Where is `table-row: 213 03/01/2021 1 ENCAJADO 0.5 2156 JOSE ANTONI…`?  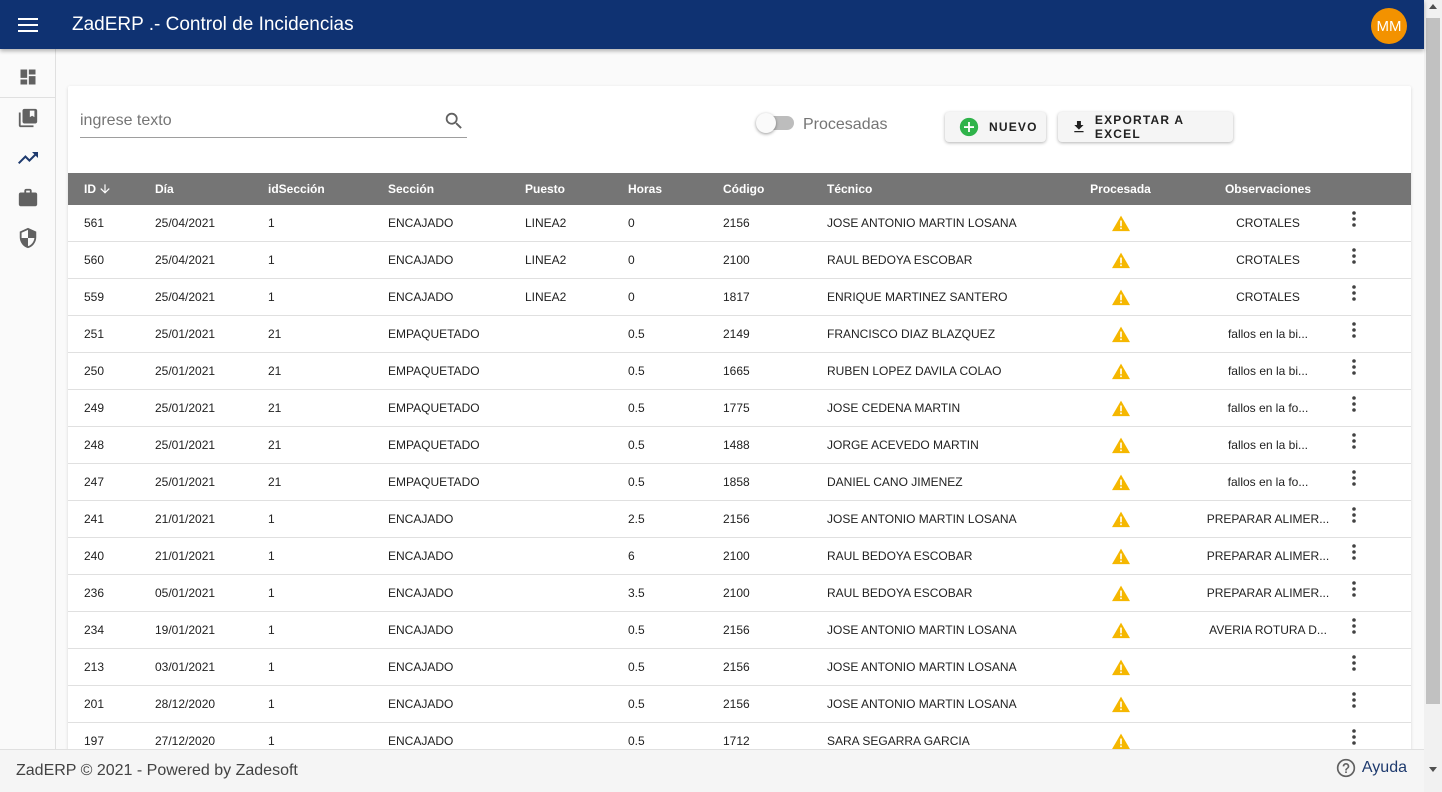
table-row: 213 03/01/2021 1 ENCAJADO 0.5 2156 JOSE ANTONI… is located at coordinates (739, 667).